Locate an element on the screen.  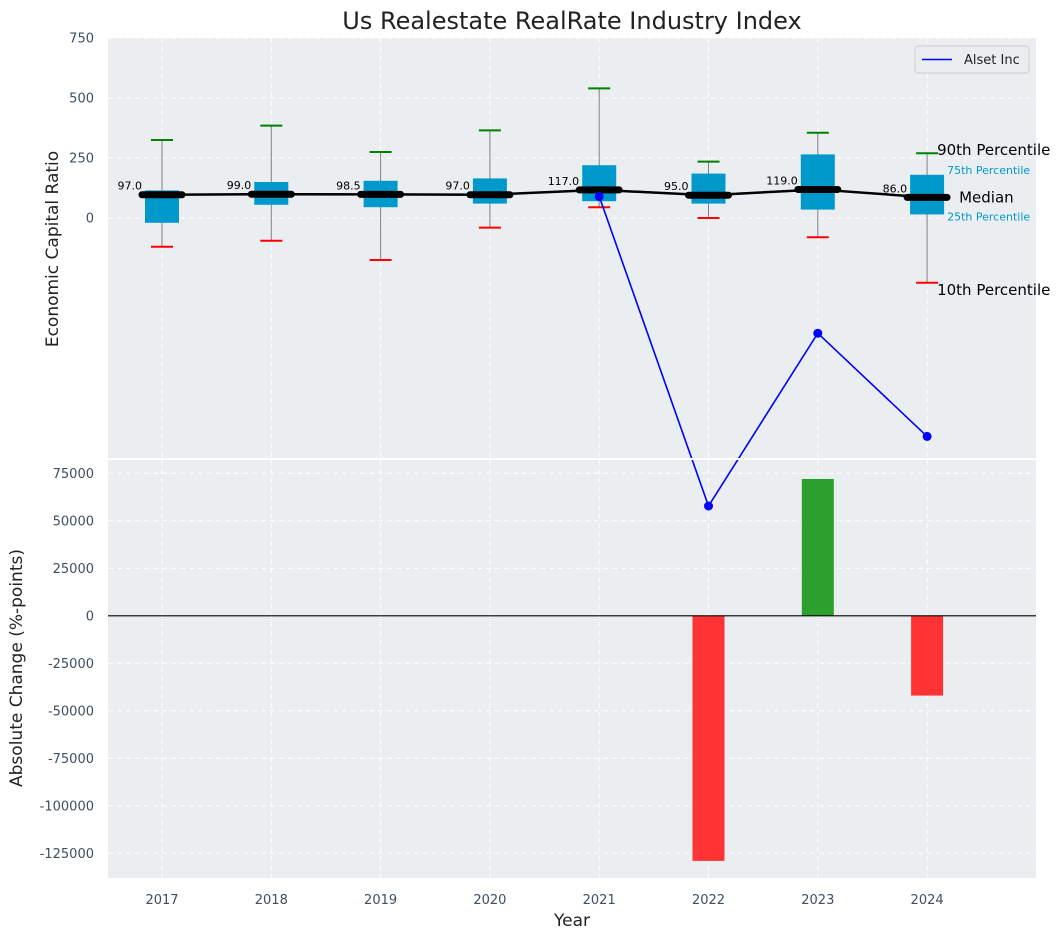
x-axis-title: Year is located at coordinates (571, 921).